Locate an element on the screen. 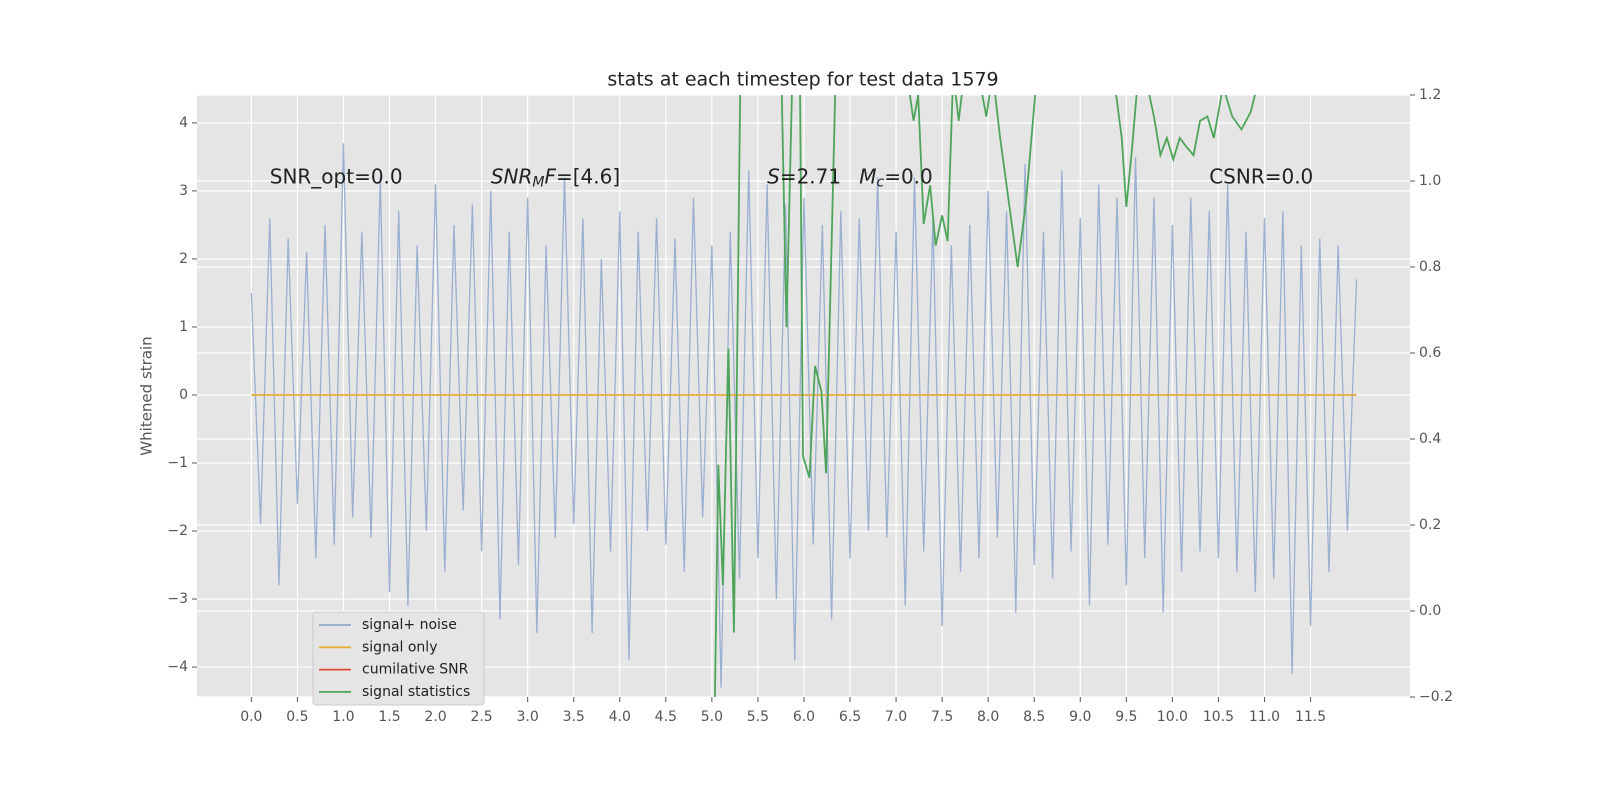 The image size is (1600, 800). x-tick-label: 7.5 is located at coordinates (942, 717).